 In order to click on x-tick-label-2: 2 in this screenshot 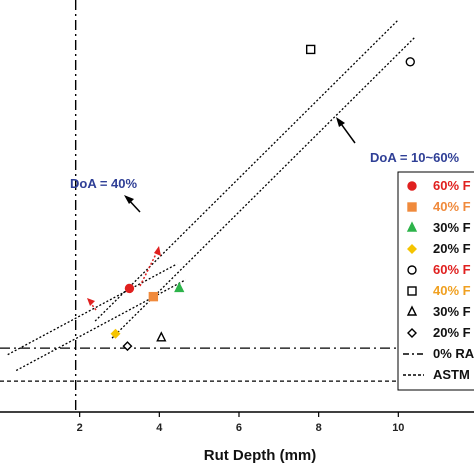, I will do `click(80, 428)`.